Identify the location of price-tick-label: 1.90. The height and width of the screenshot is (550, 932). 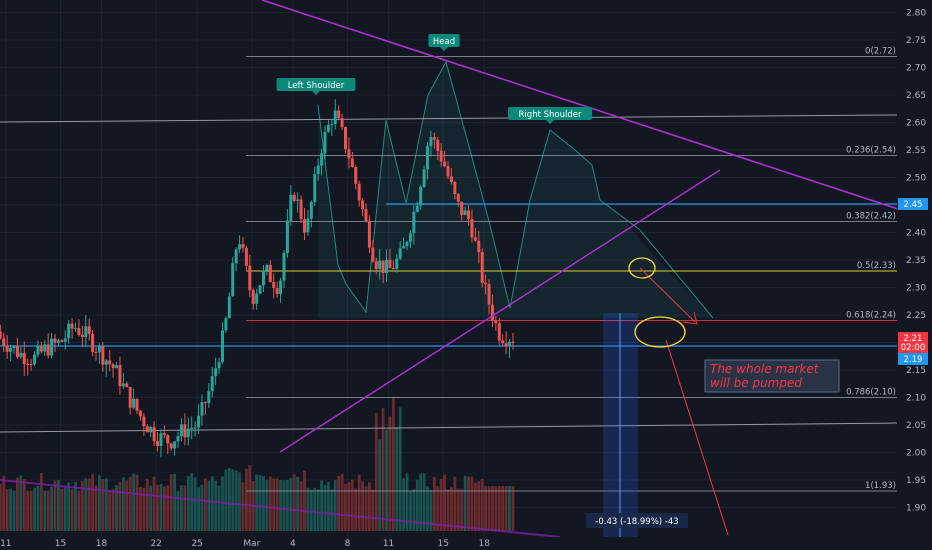
(916, 509).